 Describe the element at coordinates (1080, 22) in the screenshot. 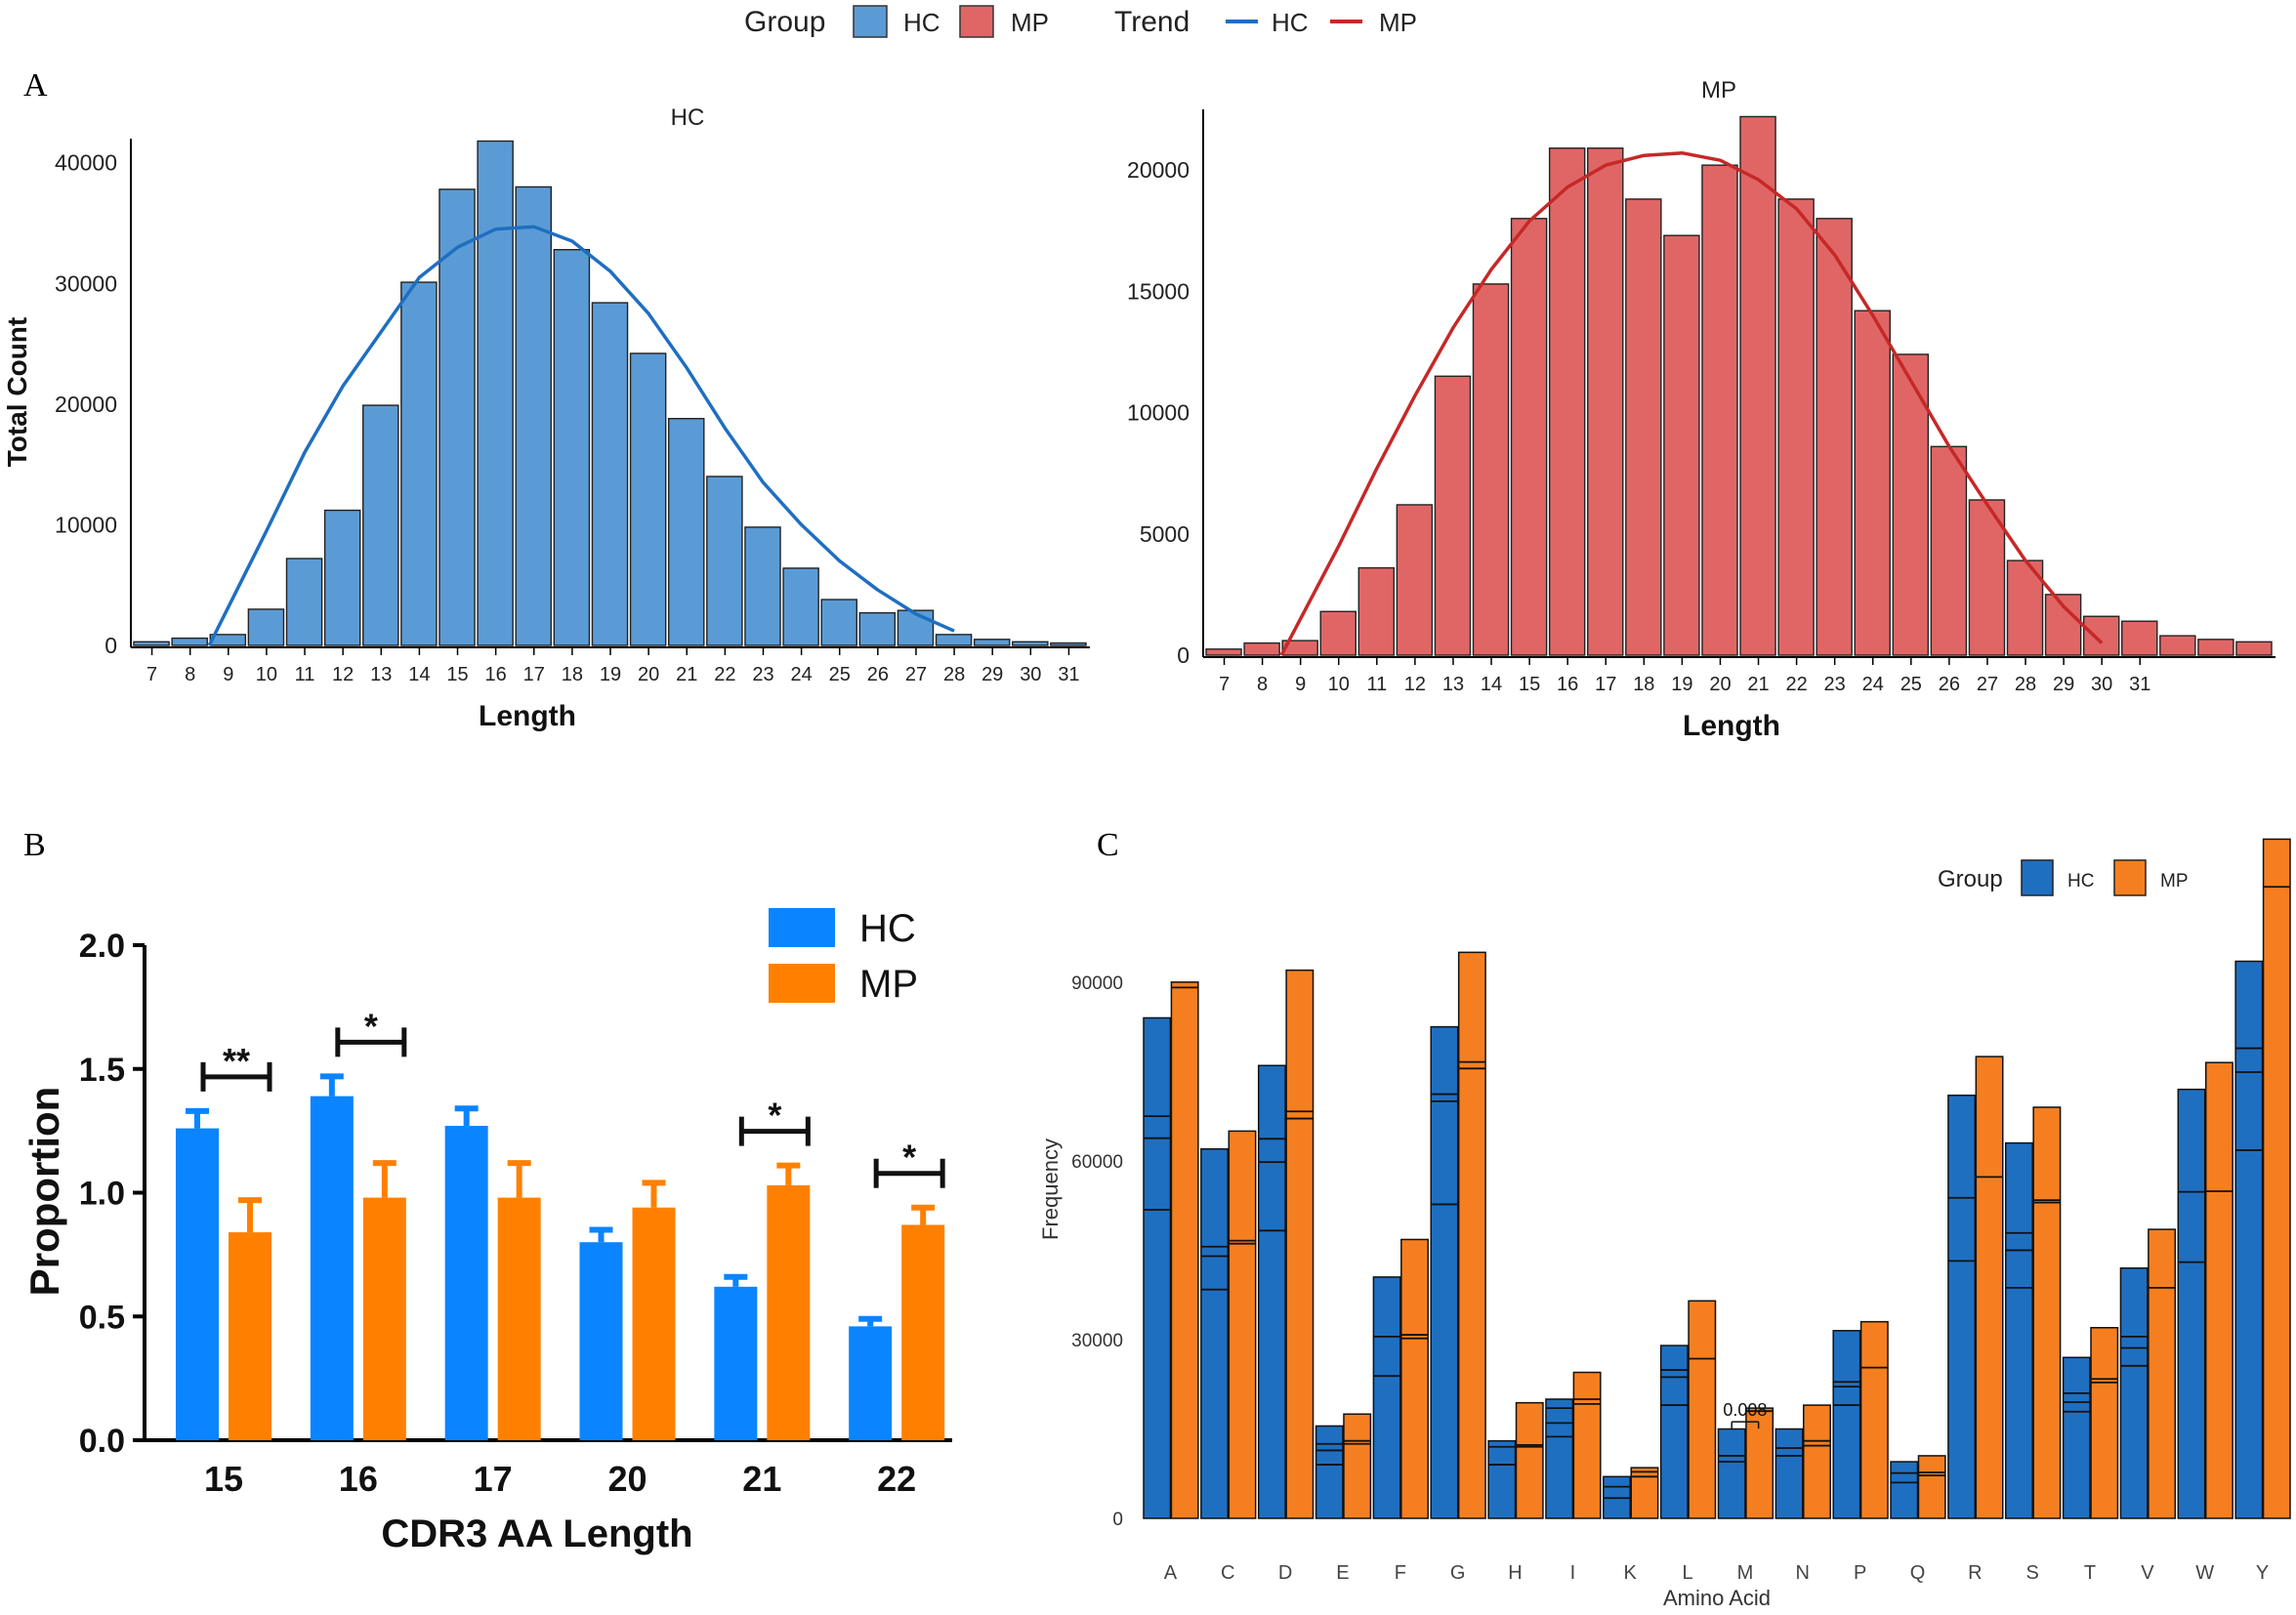

I see `top-legend: Group HC MP Trend HC MP` at that location.